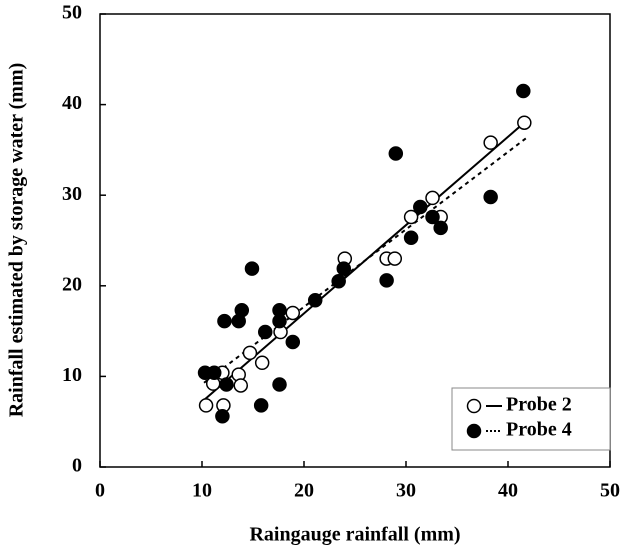 This screenshot has height=552, width=625. What do you see at coordinates (354, 535) in the screenshot?
I see `x-axis-label: Raingauge rainfall (mm)` at bounding box center [354, 535].